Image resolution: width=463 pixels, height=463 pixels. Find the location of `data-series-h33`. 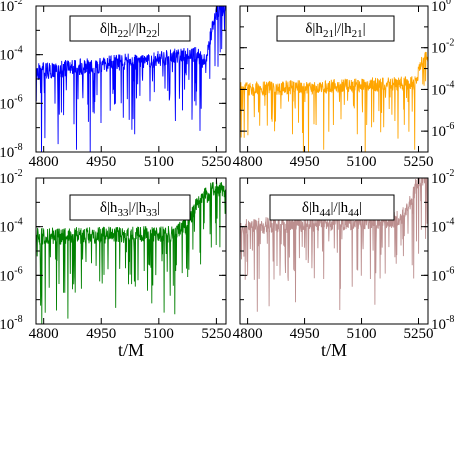

data-series-h33 is located at coordinates (131, 252).